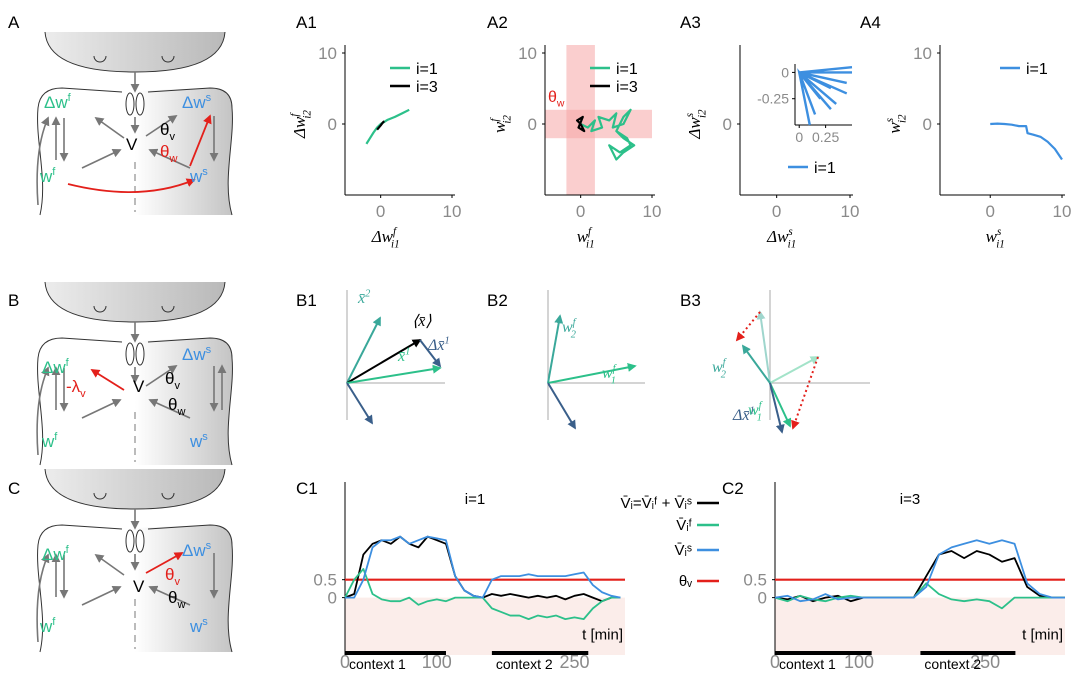  Describe the element at coordinates (870, 22) in the screenshot. I see `panel-label: A4` at that location.